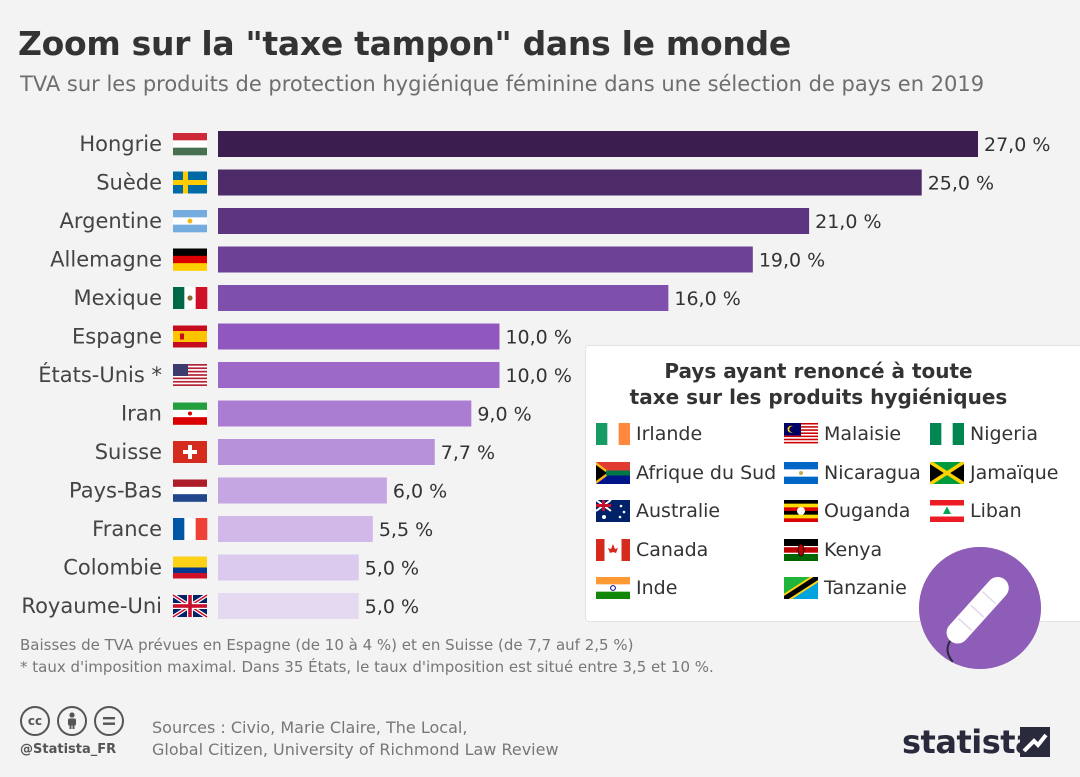 This screenshot has width=1080, height=777. Describe the element at coordinates (190, 529) in the screenshot. I see `france-flag-icon` at that location.